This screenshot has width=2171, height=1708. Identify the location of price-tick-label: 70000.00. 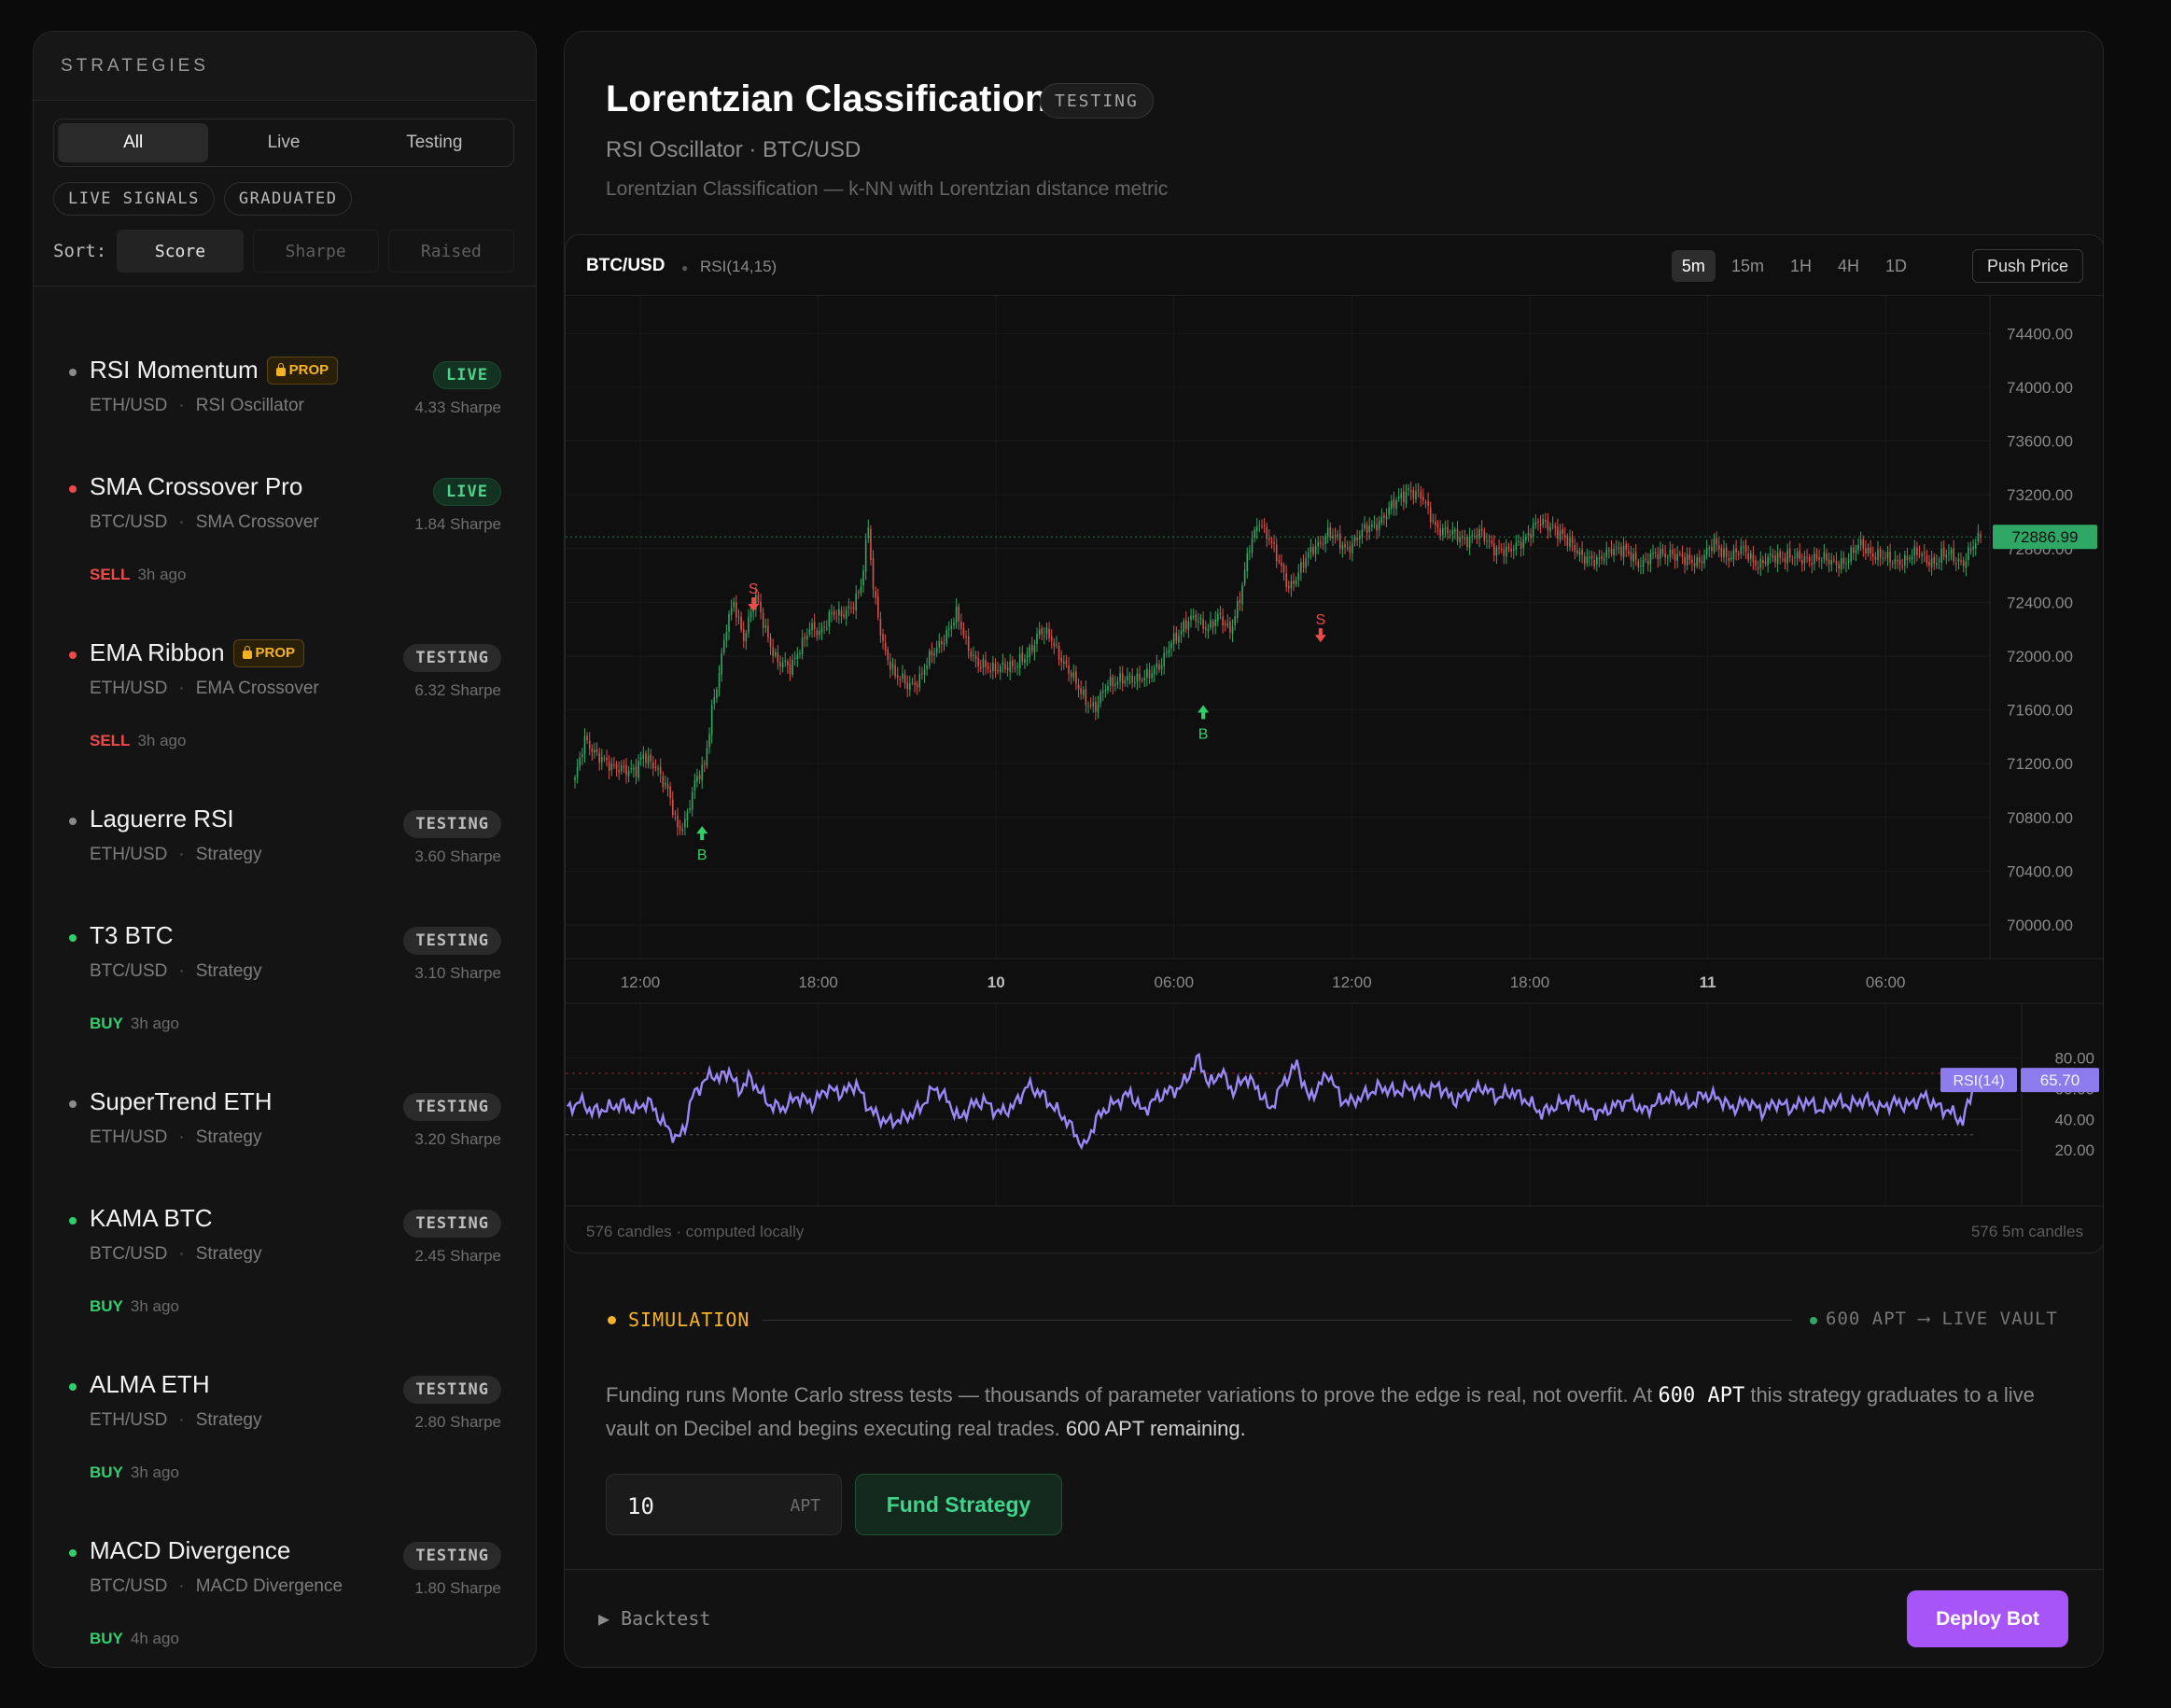
(2040, 925).